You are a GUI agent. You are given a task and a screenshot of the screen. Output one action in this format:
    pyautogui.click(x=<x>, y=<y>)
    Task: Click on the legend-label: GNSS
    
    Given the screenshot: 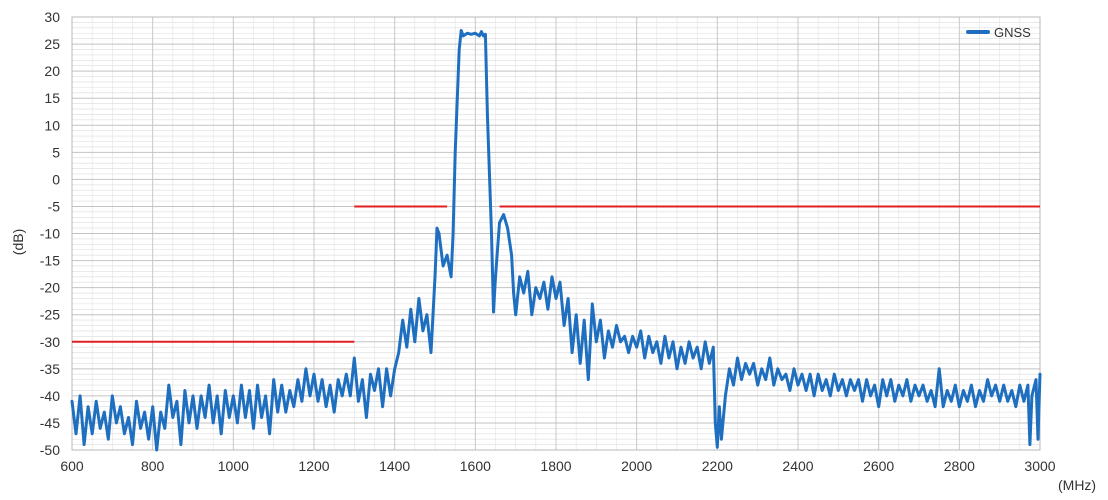 What is the action you would take?
    pyautogui.click(x=1012, y=32)
    